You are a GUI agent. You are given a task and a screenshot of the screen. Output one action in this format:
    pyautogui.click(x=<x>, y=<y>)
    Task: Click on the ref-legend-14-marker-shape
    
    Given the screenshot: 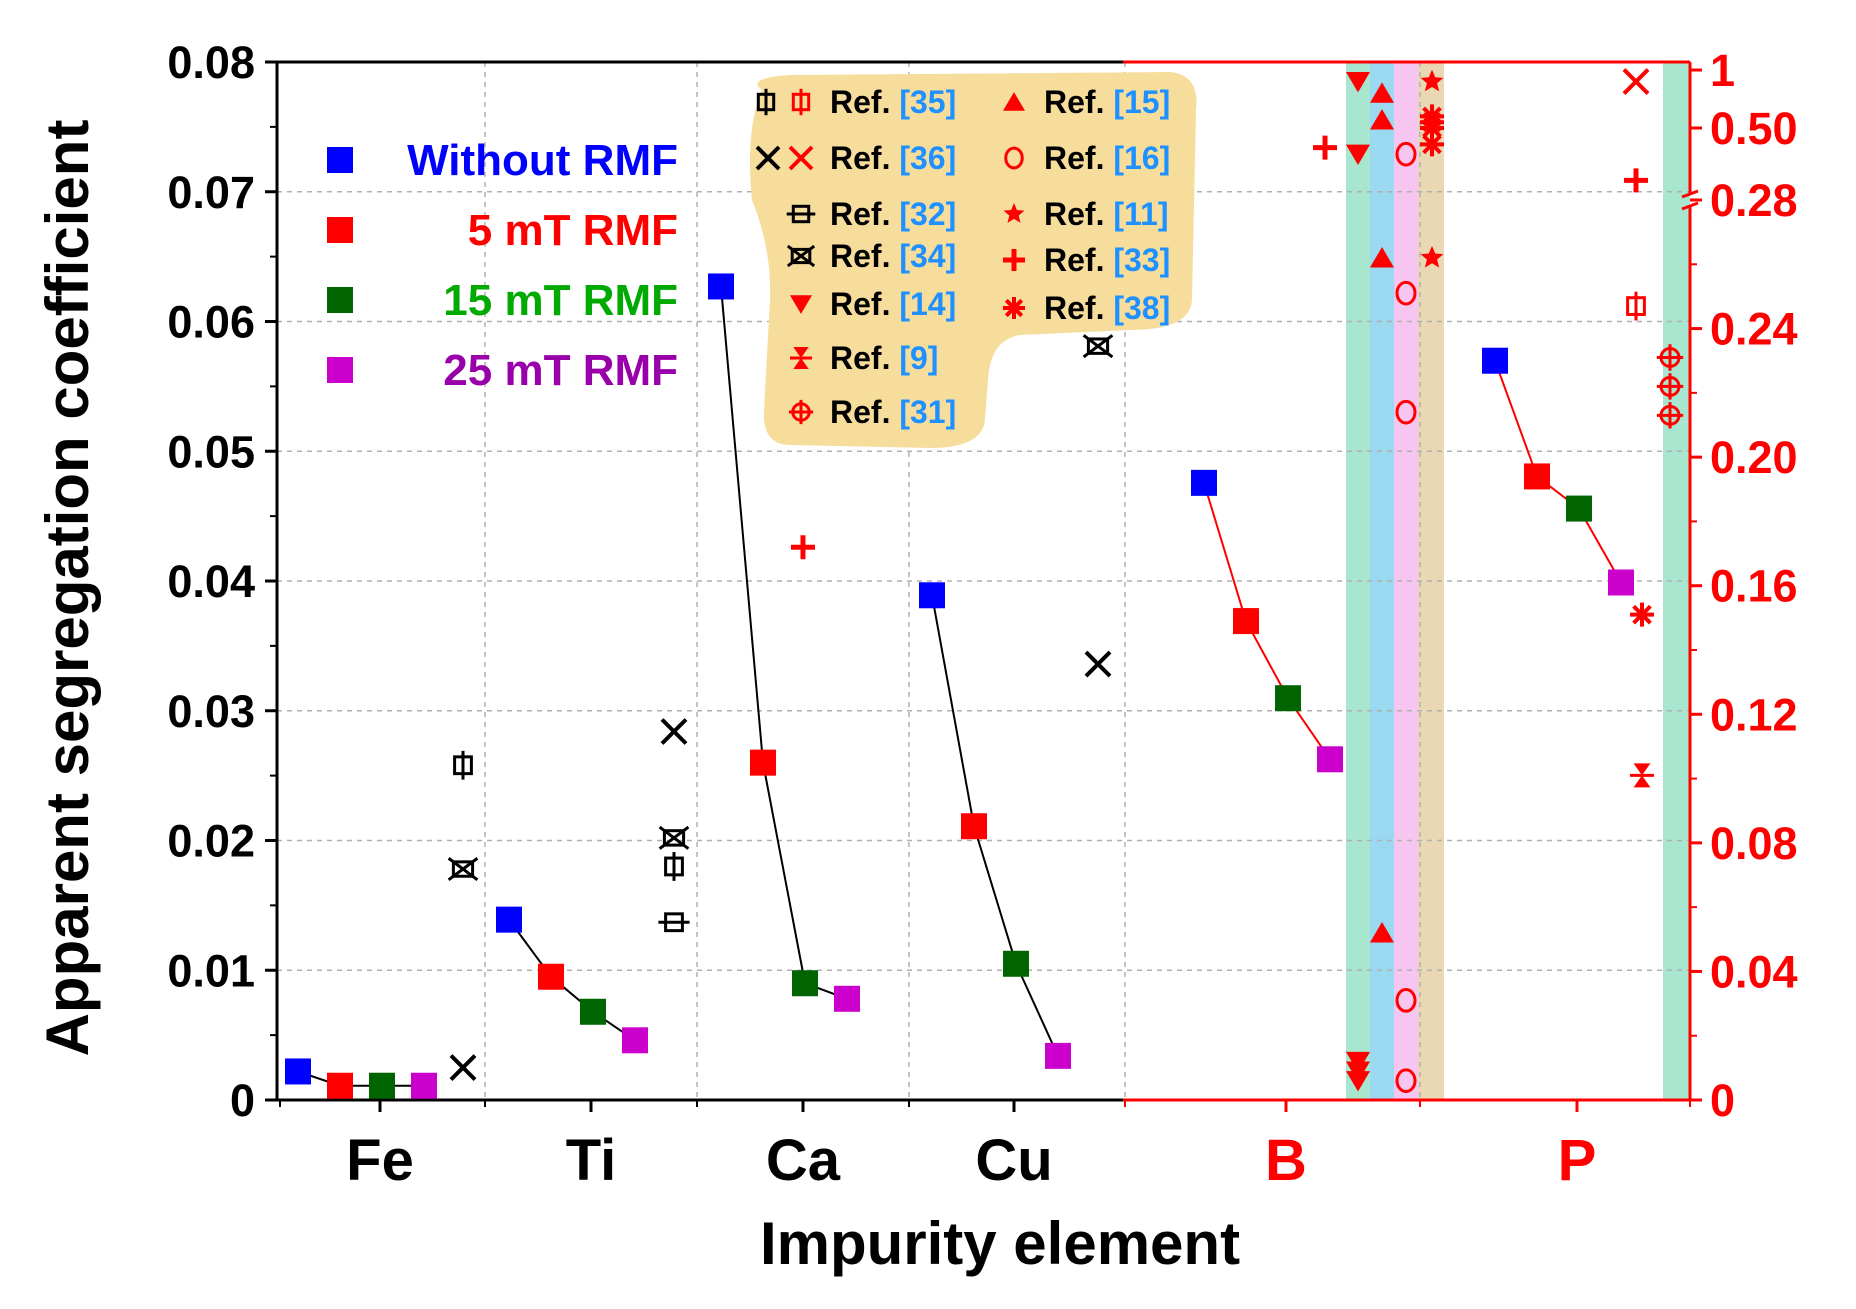 What is the action you would take?
    pyautogui.click(x=801, y=304)
    